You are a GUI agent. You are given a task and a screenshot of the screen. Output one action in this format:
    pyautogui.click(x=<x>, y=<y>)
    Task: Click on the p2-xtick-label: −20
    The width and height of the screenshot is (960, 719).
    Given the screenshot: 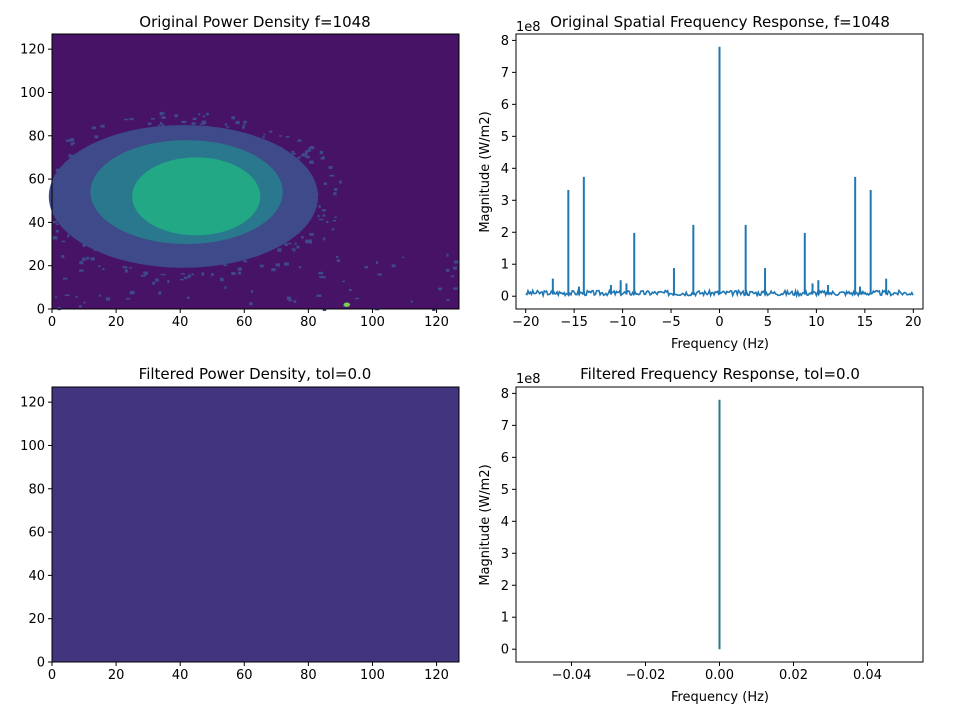 What is the action you would take?
    pyautogui.click(x=525, y=322)
    